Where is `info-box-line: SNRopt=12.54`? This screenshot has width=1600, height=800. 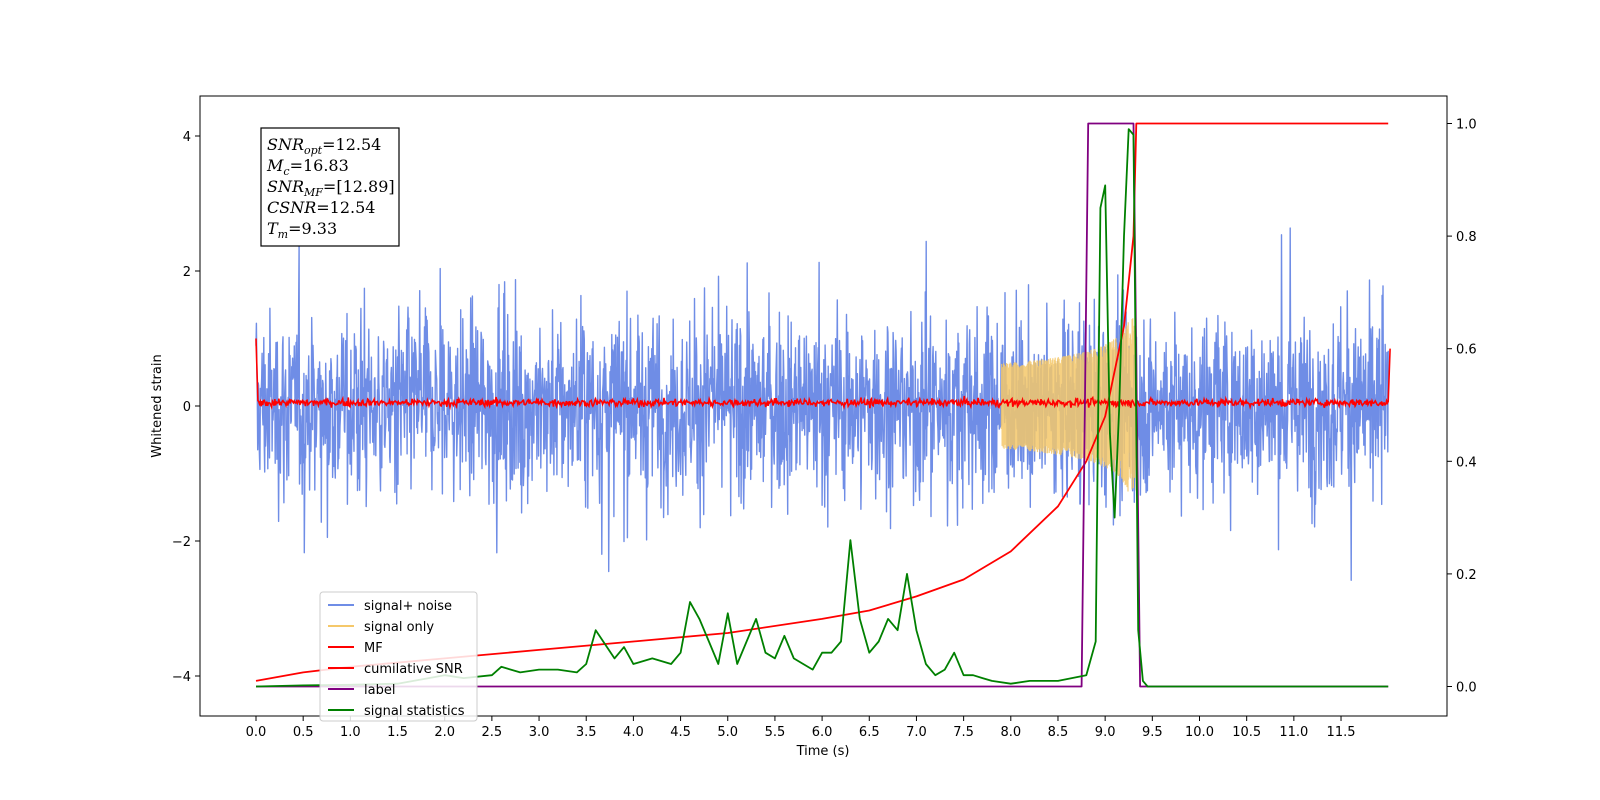 info-box-line: SNRopt=12.54 is located at coordinates (324, 146).